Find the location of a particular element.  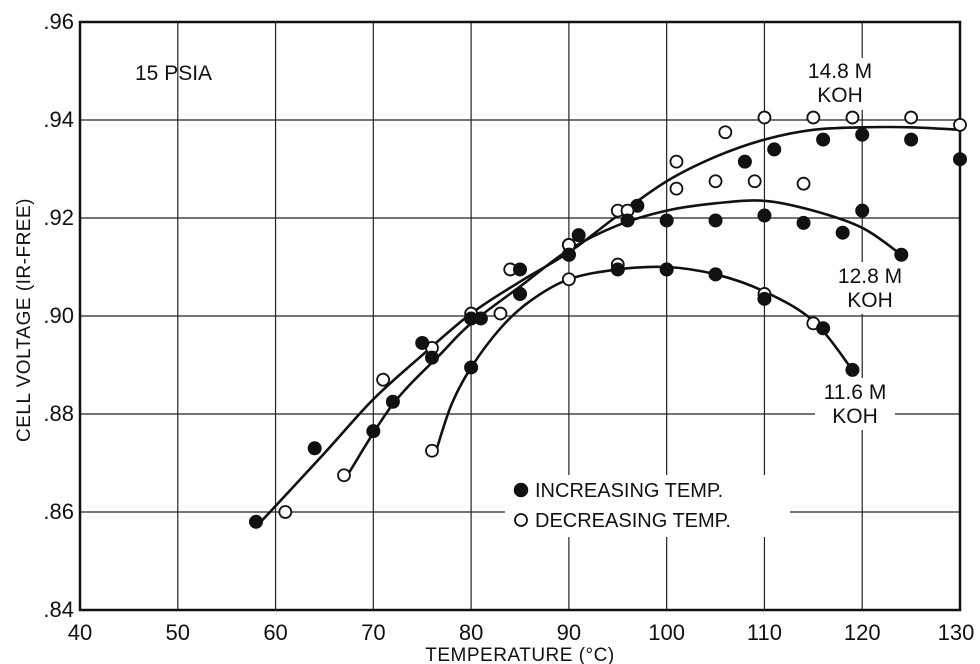

x-tick-label: 60 is located at coordinates (275, 632).